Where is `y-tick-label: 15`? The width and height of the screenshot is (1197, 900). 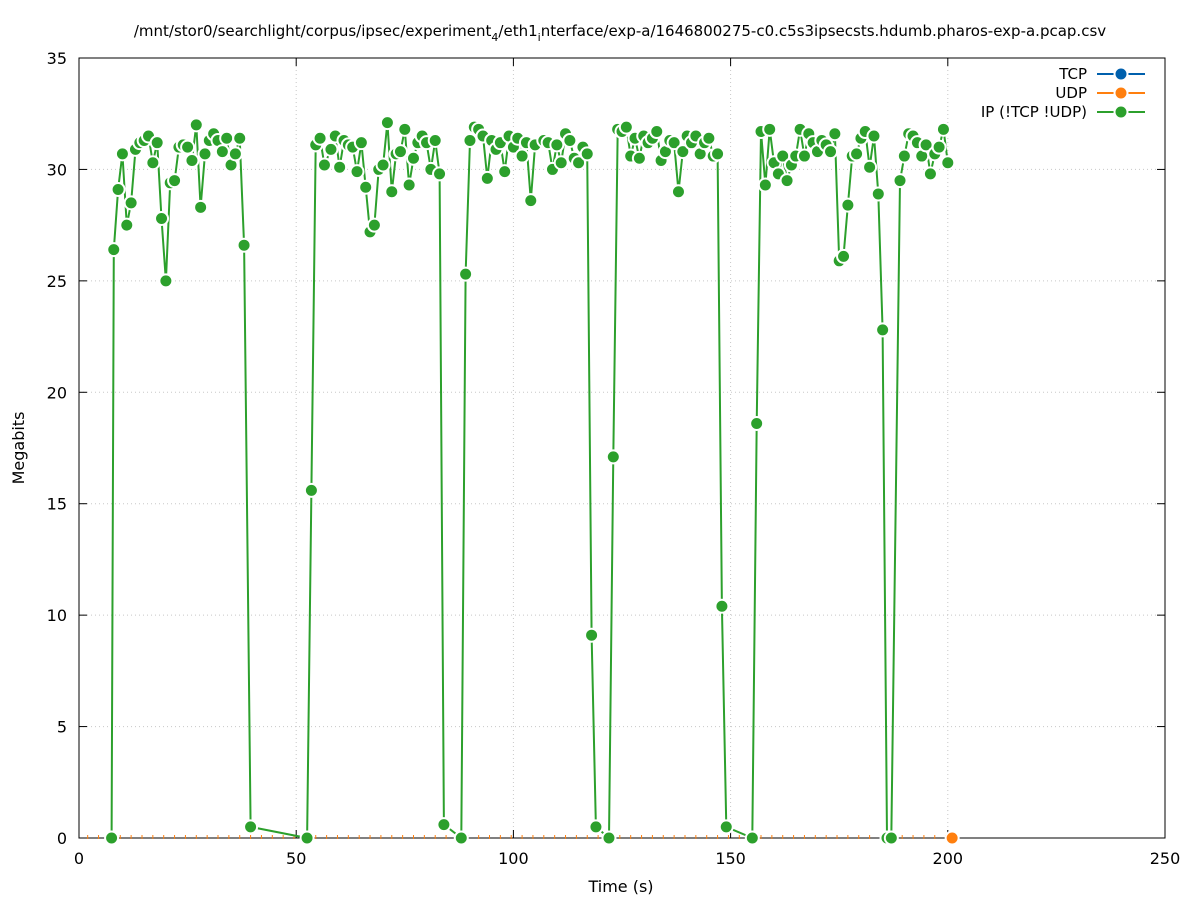 y-tick-label: 15 is located at coordinates (57, 504).